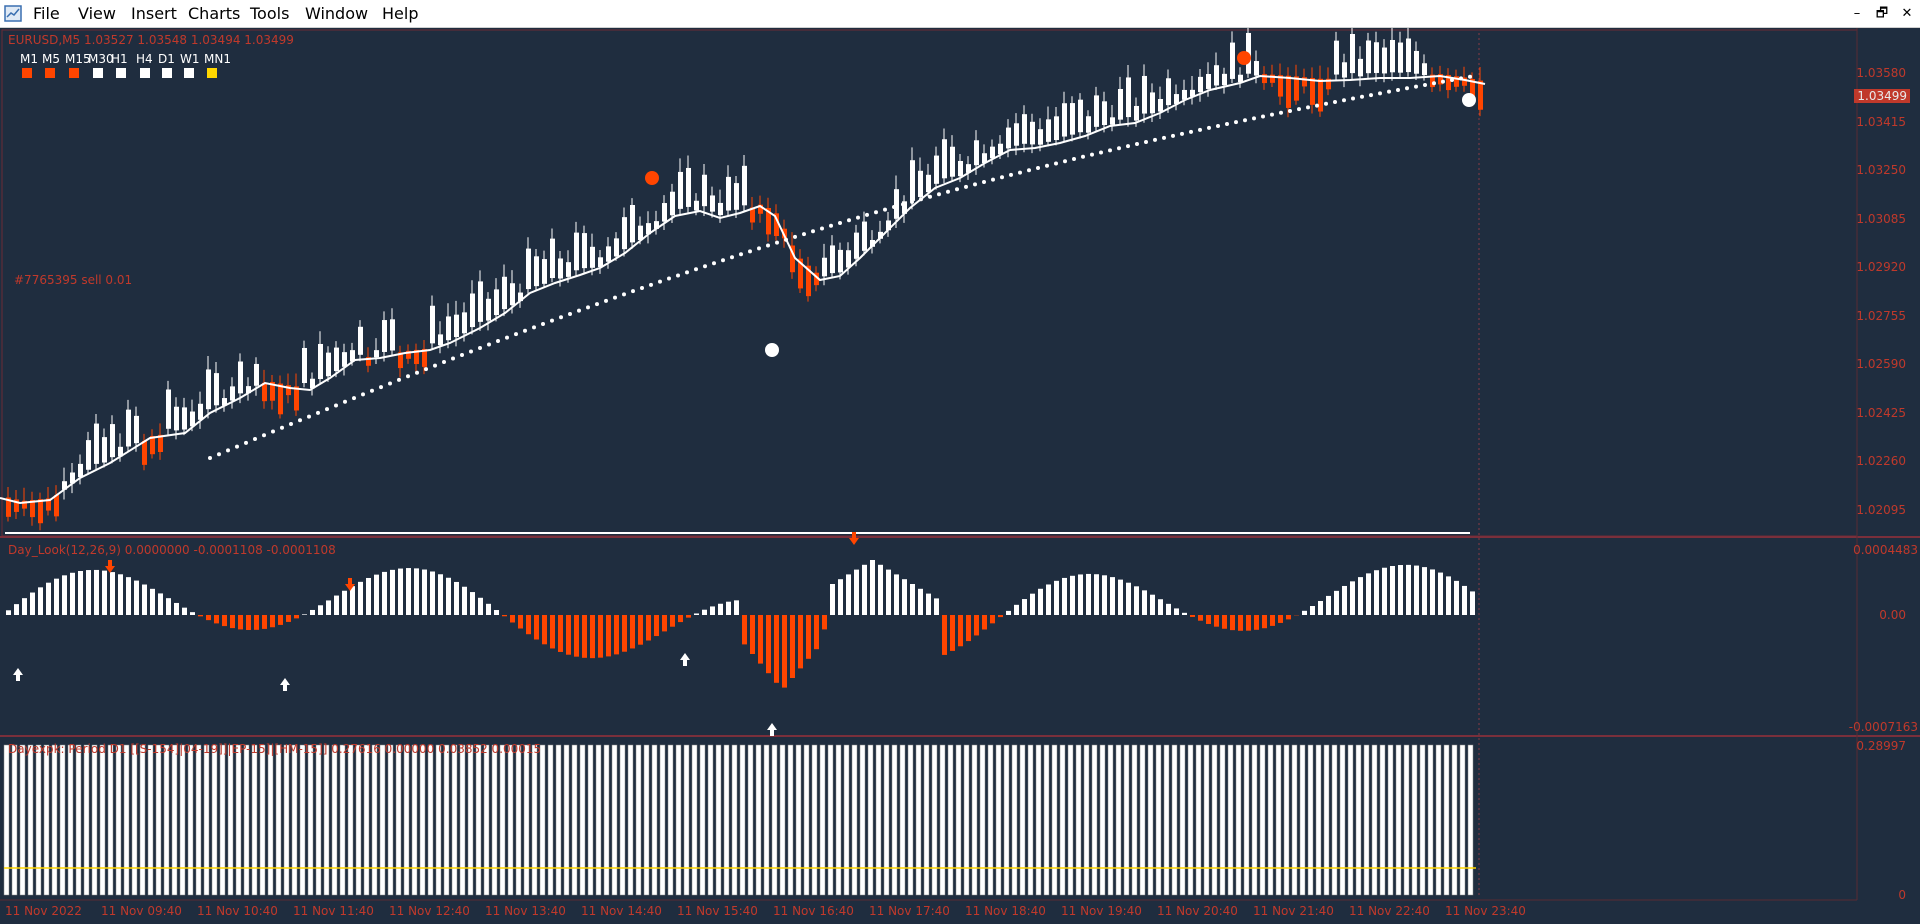 The width and height of the screenshot is (1920, 924). Describe the element at coordinates (217, 59) in the screenshot. I see `tf-label-mn1: MN1` at that location.